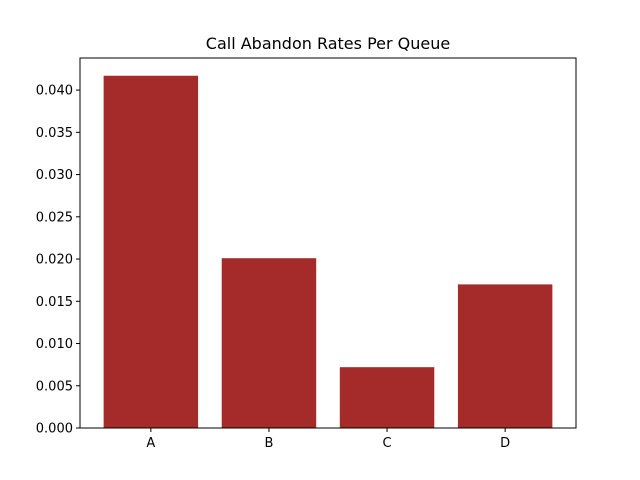  What do you see at coordinates (387, 397) in the screenshot?
I see `bar-c` at bounding box center [387, 397].